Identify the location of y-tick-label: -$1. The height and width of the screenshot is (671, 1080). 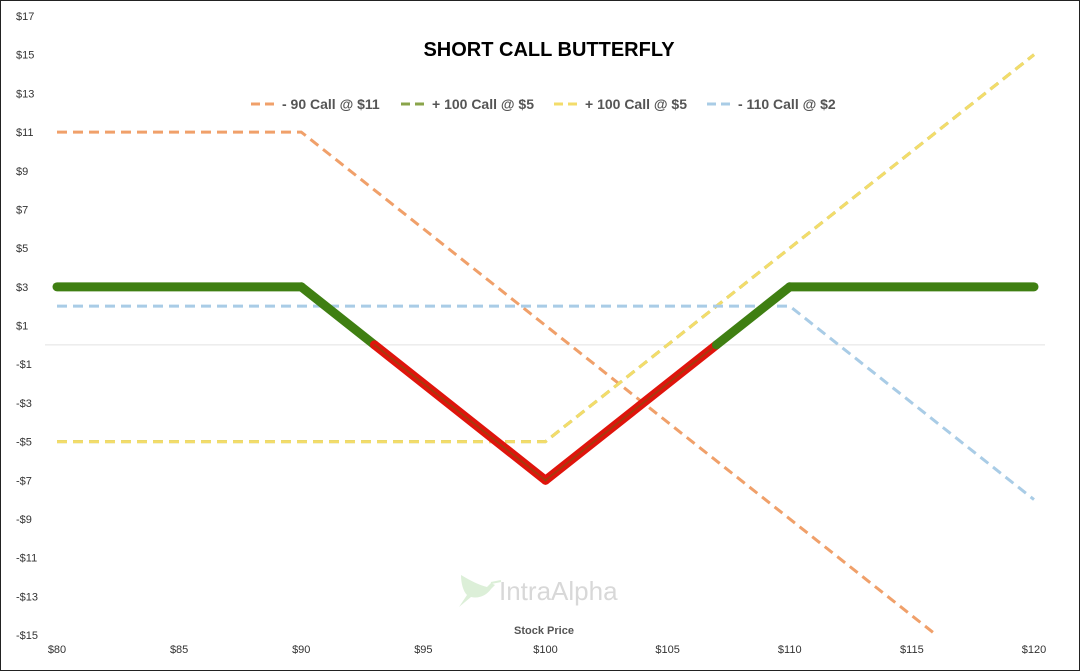
(24, 365).